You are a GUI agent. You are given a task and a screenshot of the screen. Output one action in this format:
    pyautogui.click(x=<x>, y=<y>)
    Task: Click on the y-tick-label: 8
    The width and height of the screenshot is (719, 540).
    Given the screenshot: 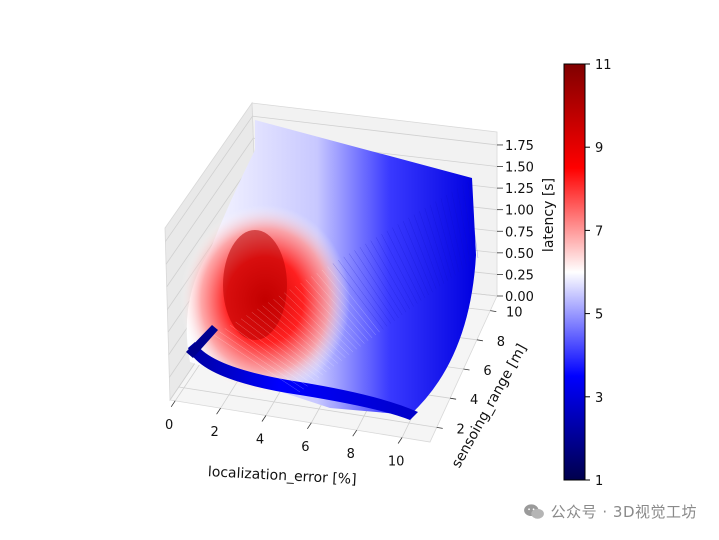 What is the action you would take?
    pyautogui.click(x=501, y=342)
    